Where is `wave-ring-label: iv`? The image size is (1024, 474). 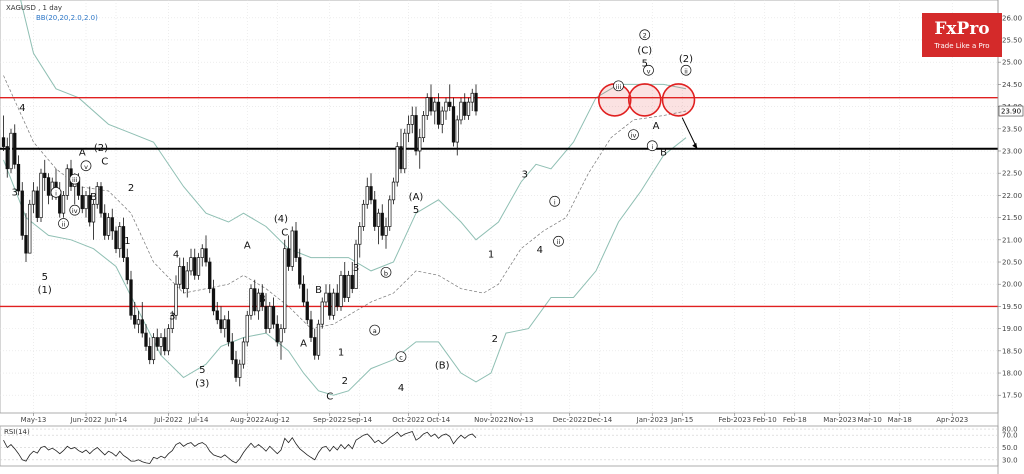
wave-ring-label: iv is located at coordinates (634, 136).